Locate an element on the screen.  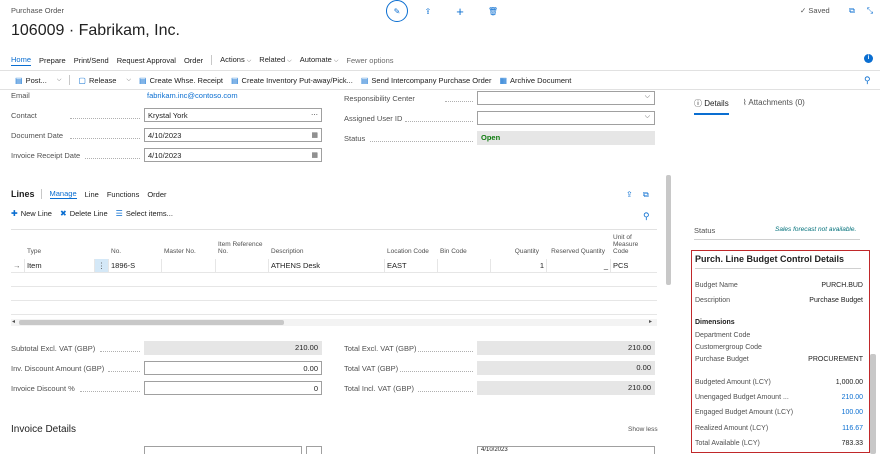
delete-button: 🗑 is located at coordinates (493, 11).